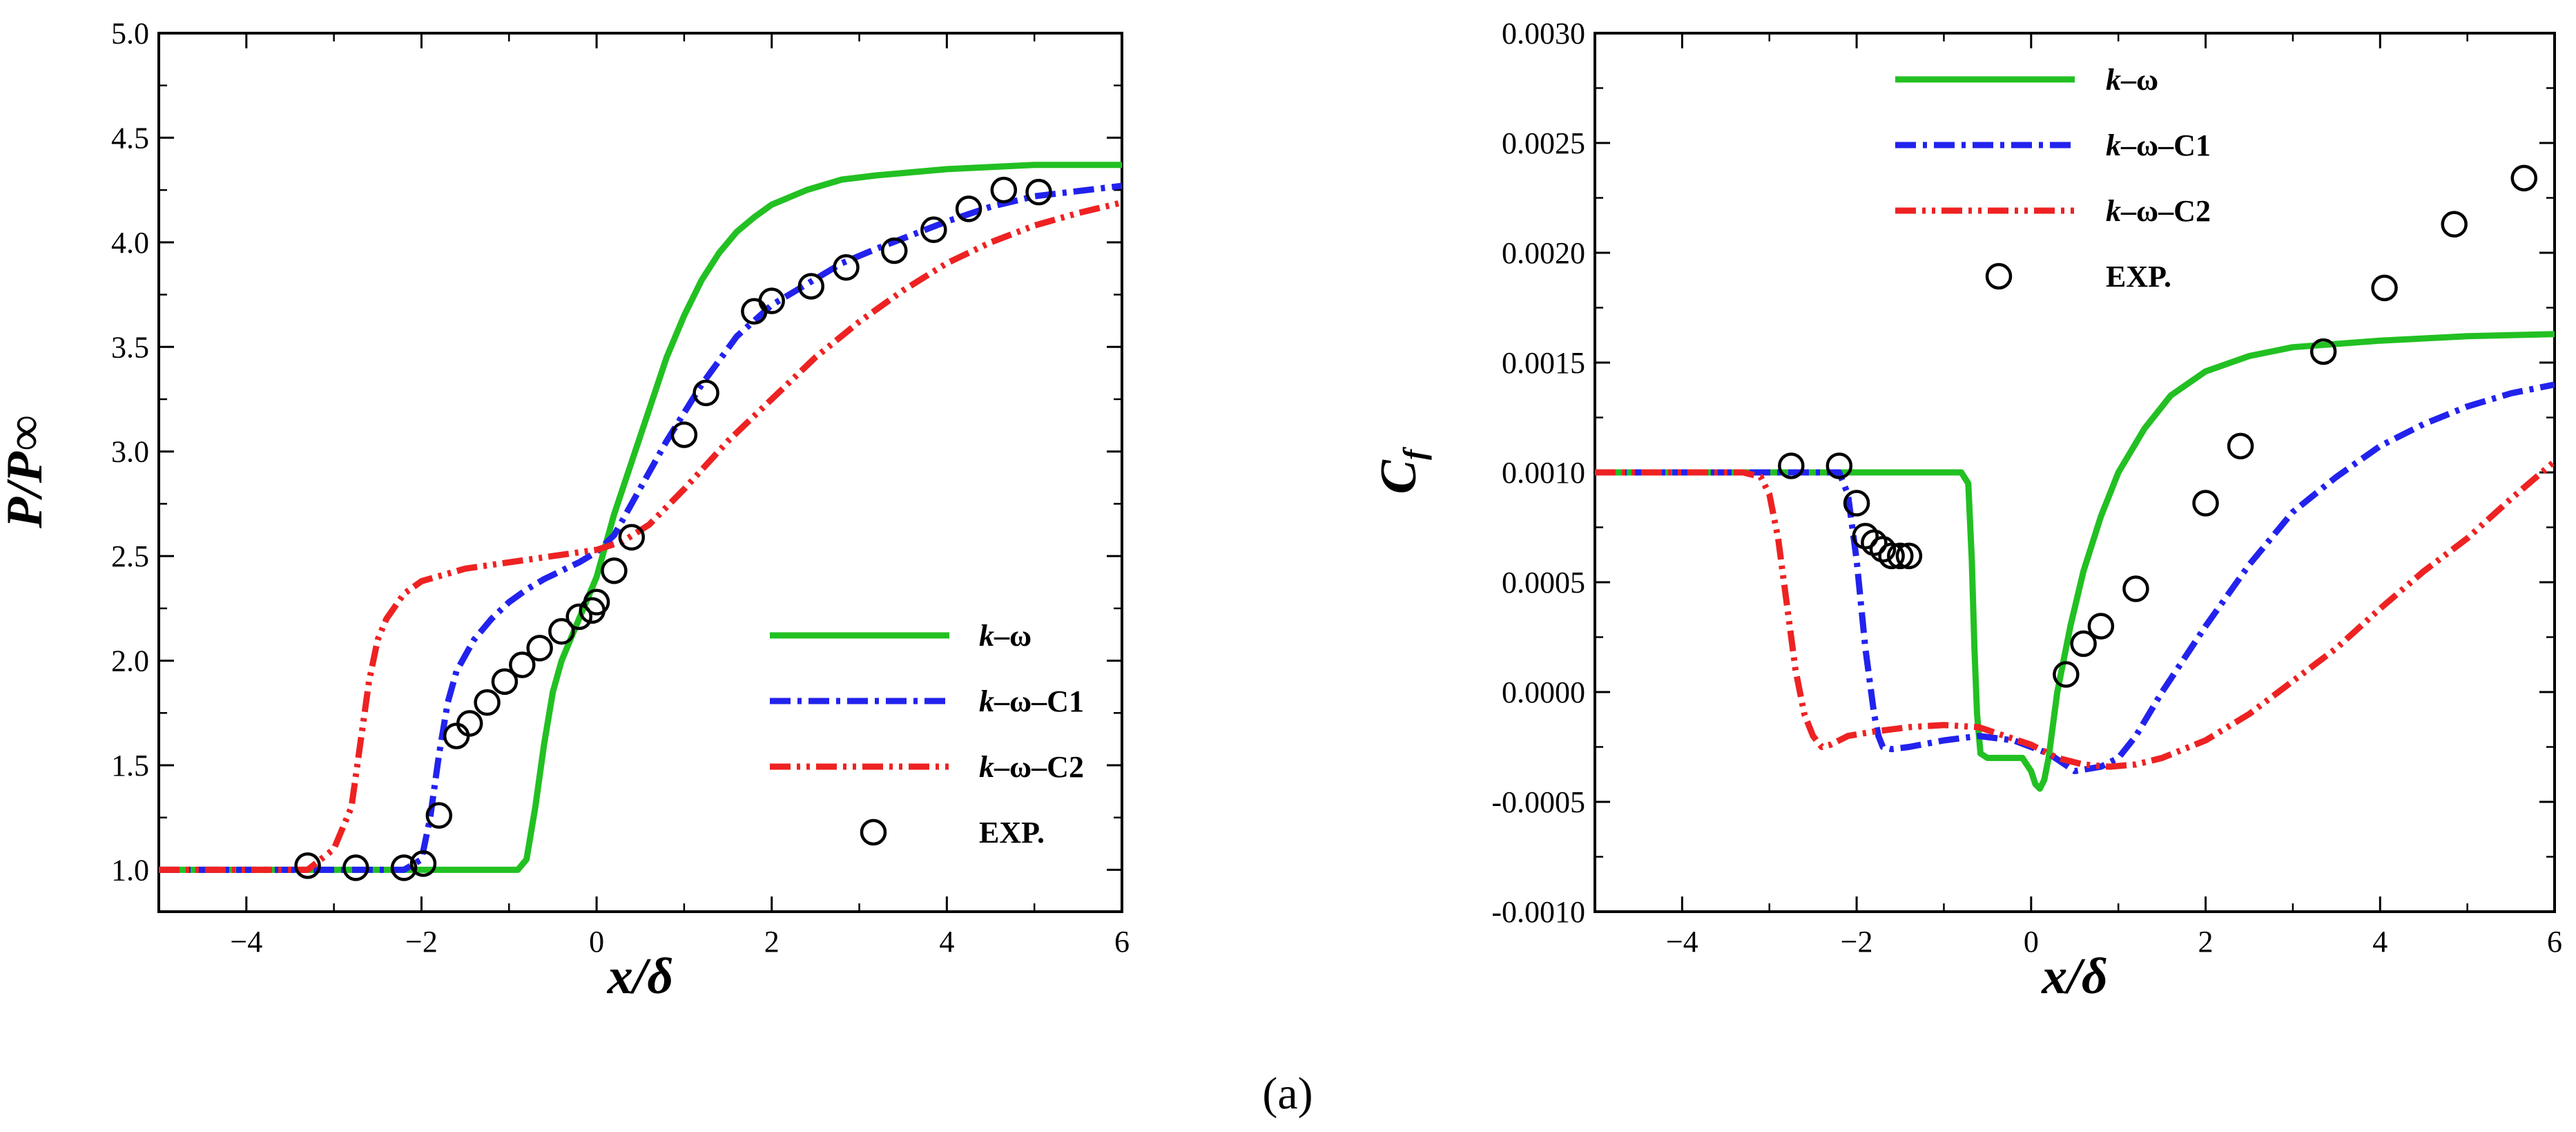 The image size is (2576, 1132). I want to click on y-axis-label: Cf, so click(1402, 470).